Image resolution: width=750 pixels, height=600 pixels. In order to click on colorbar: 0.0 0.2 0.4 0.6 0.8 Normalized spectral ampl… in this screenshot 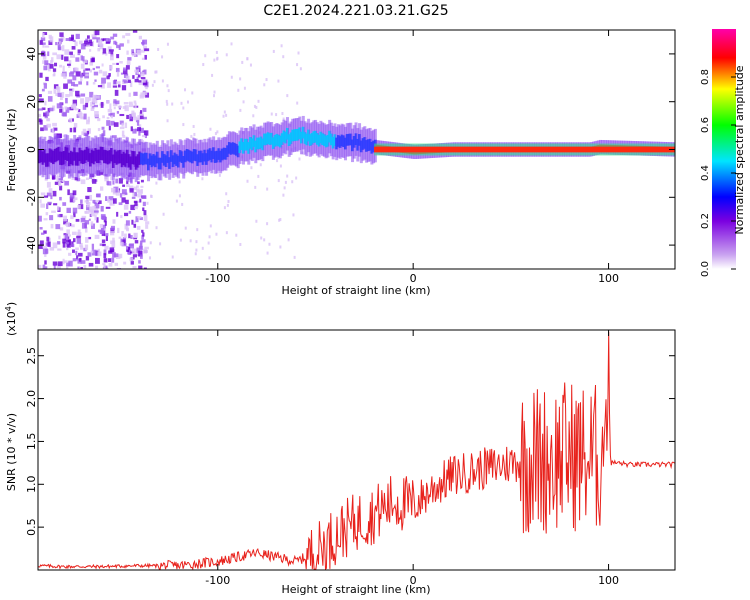, I will do `click(723, 153)`.